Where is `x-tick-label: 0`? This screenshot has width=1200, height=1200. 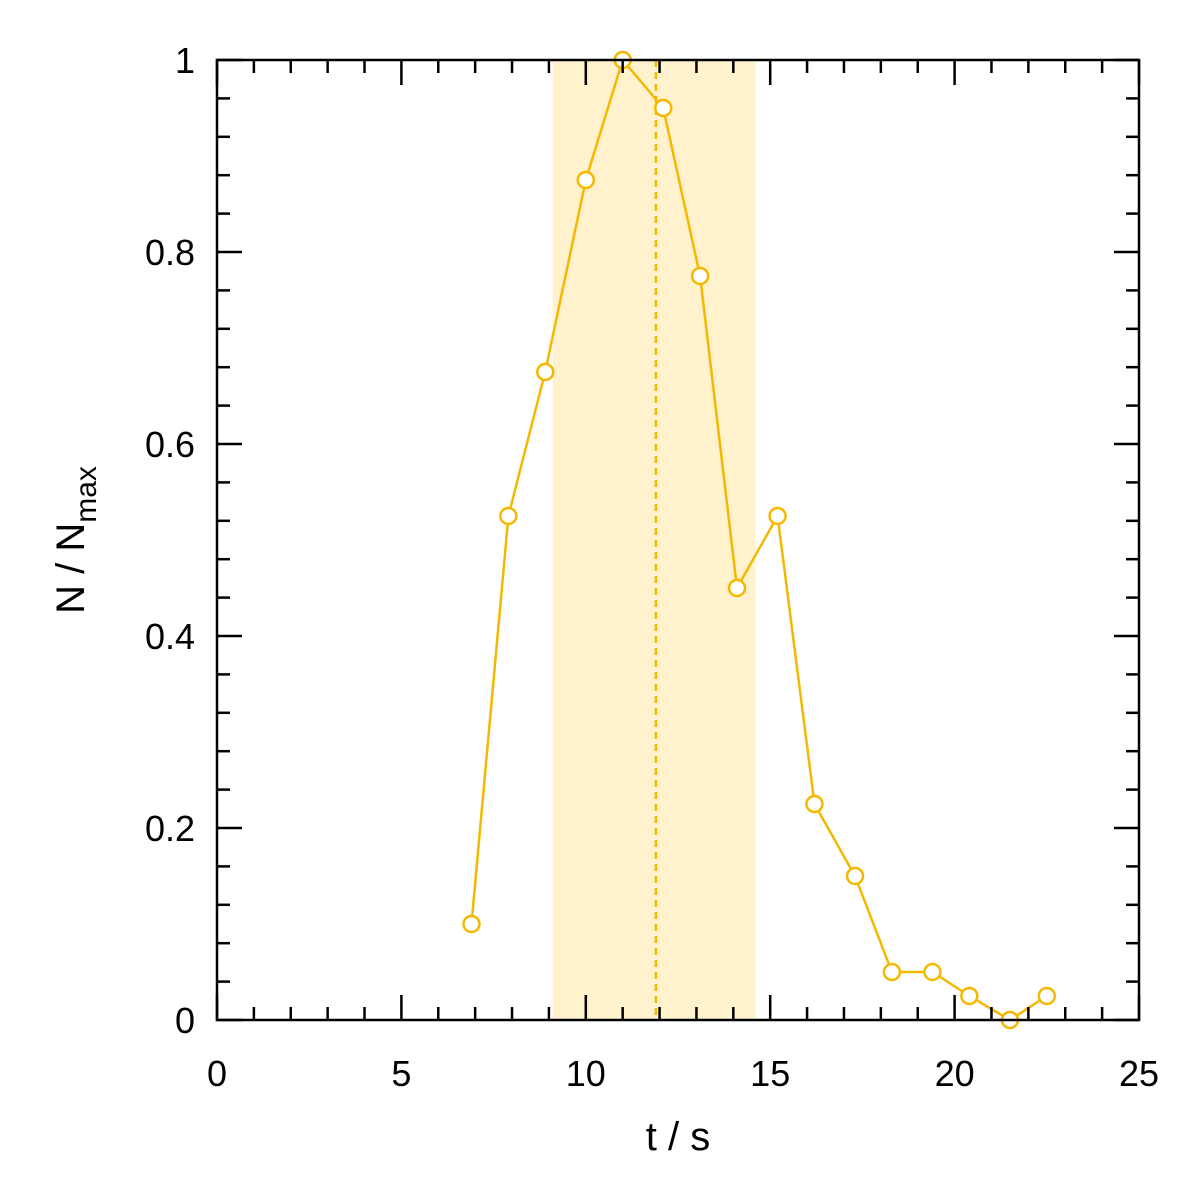 x-tick-label: 0 is located at coordinates (217, 1073).